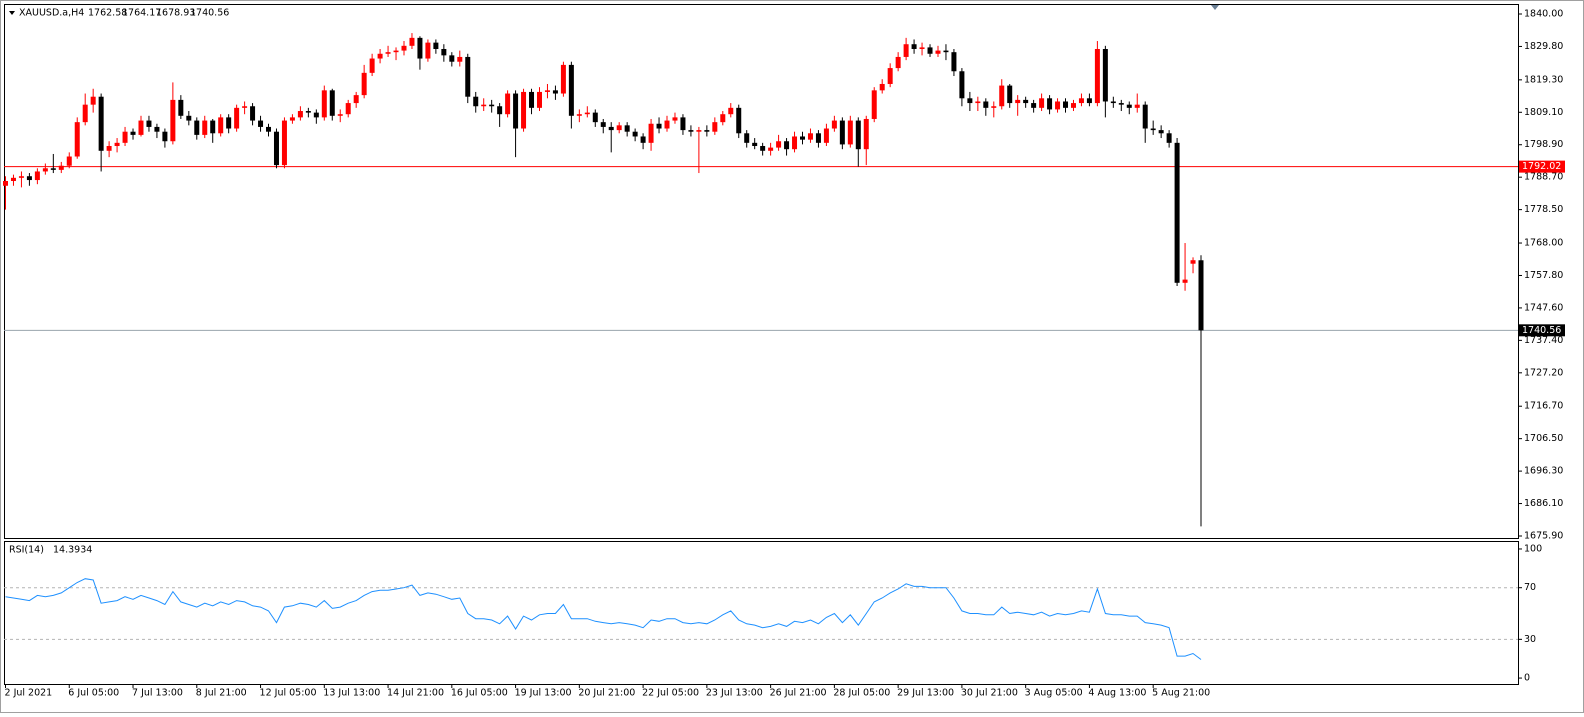 This screenshot has height=717, width=1584. What do you see at coordinates (798, 693) in the screenshot?
I see `x-tick-label: 26 Jul 21:00` at bounding box center [798, 693].